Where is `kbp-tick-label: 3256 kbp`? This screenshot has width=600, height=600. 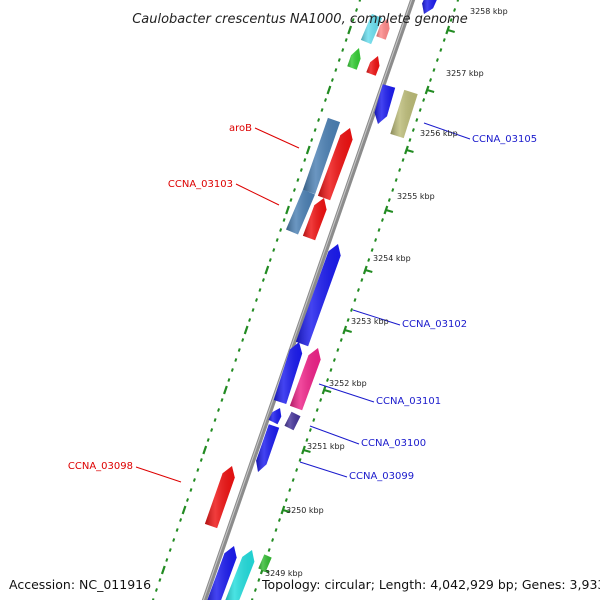 kbp-tick-label: 3256 kbp is located at coordinates (439, 133).